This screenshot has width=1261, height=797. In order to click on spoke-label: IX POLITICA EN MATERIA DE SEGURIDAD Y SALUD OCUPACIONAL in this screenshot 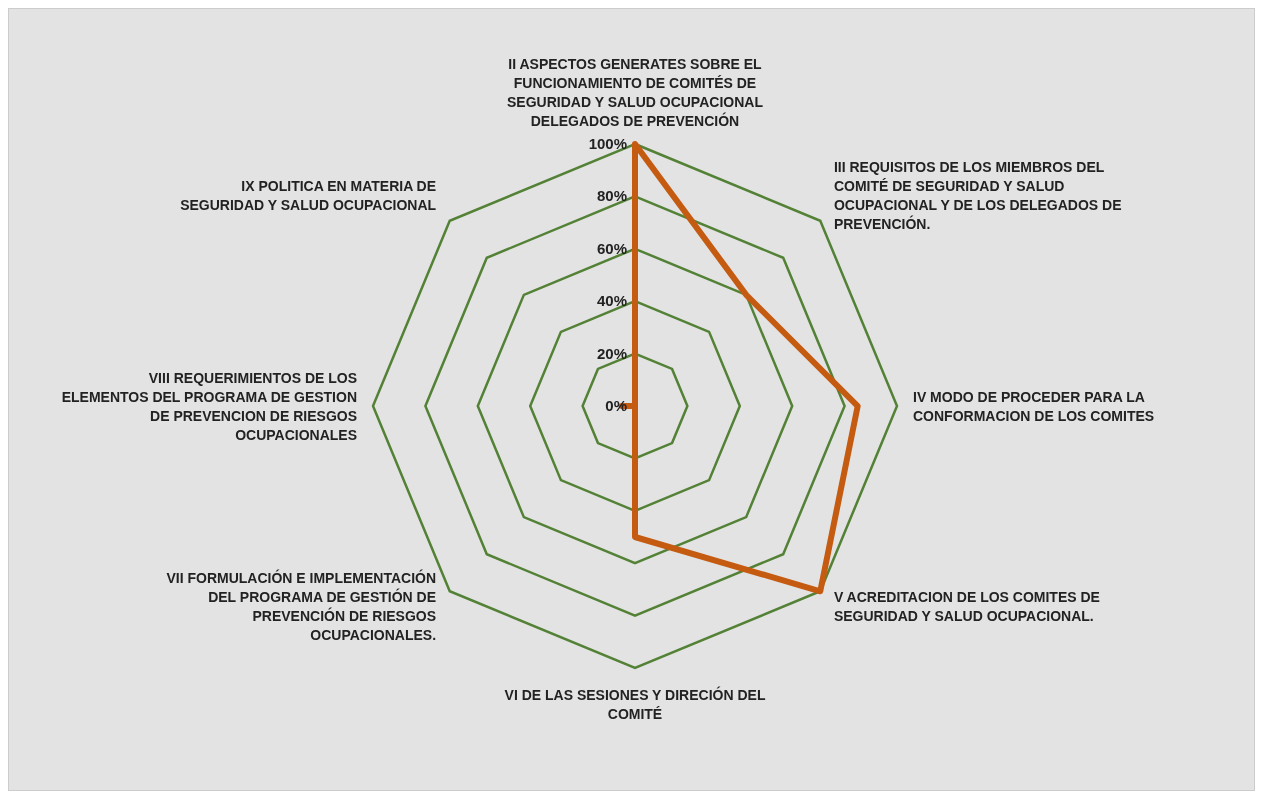, I will do `click(308, 195)`.